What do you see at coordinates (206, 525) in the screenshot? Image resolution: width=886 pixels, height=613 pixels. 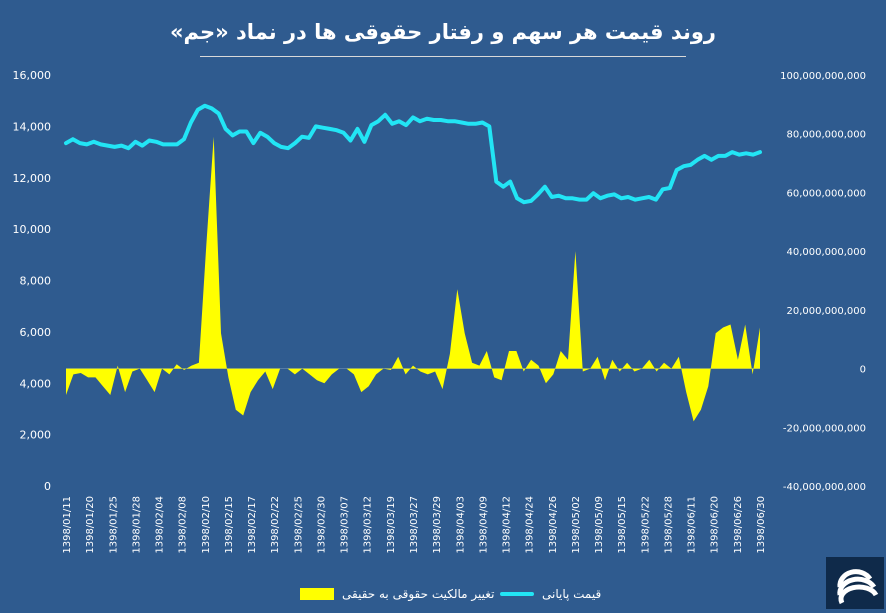 I see `x-tick-label: 1398/02/10` at bounding box center [206, 525].